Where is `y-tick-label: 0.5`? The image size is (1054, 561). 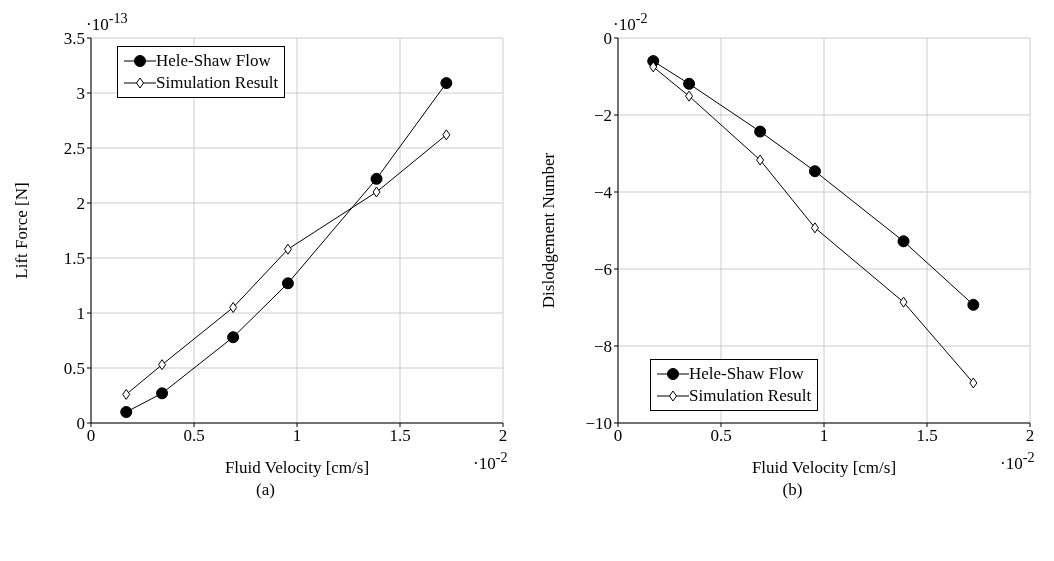
y-tick-label: 0.5 is located at coordinates (74, 369).